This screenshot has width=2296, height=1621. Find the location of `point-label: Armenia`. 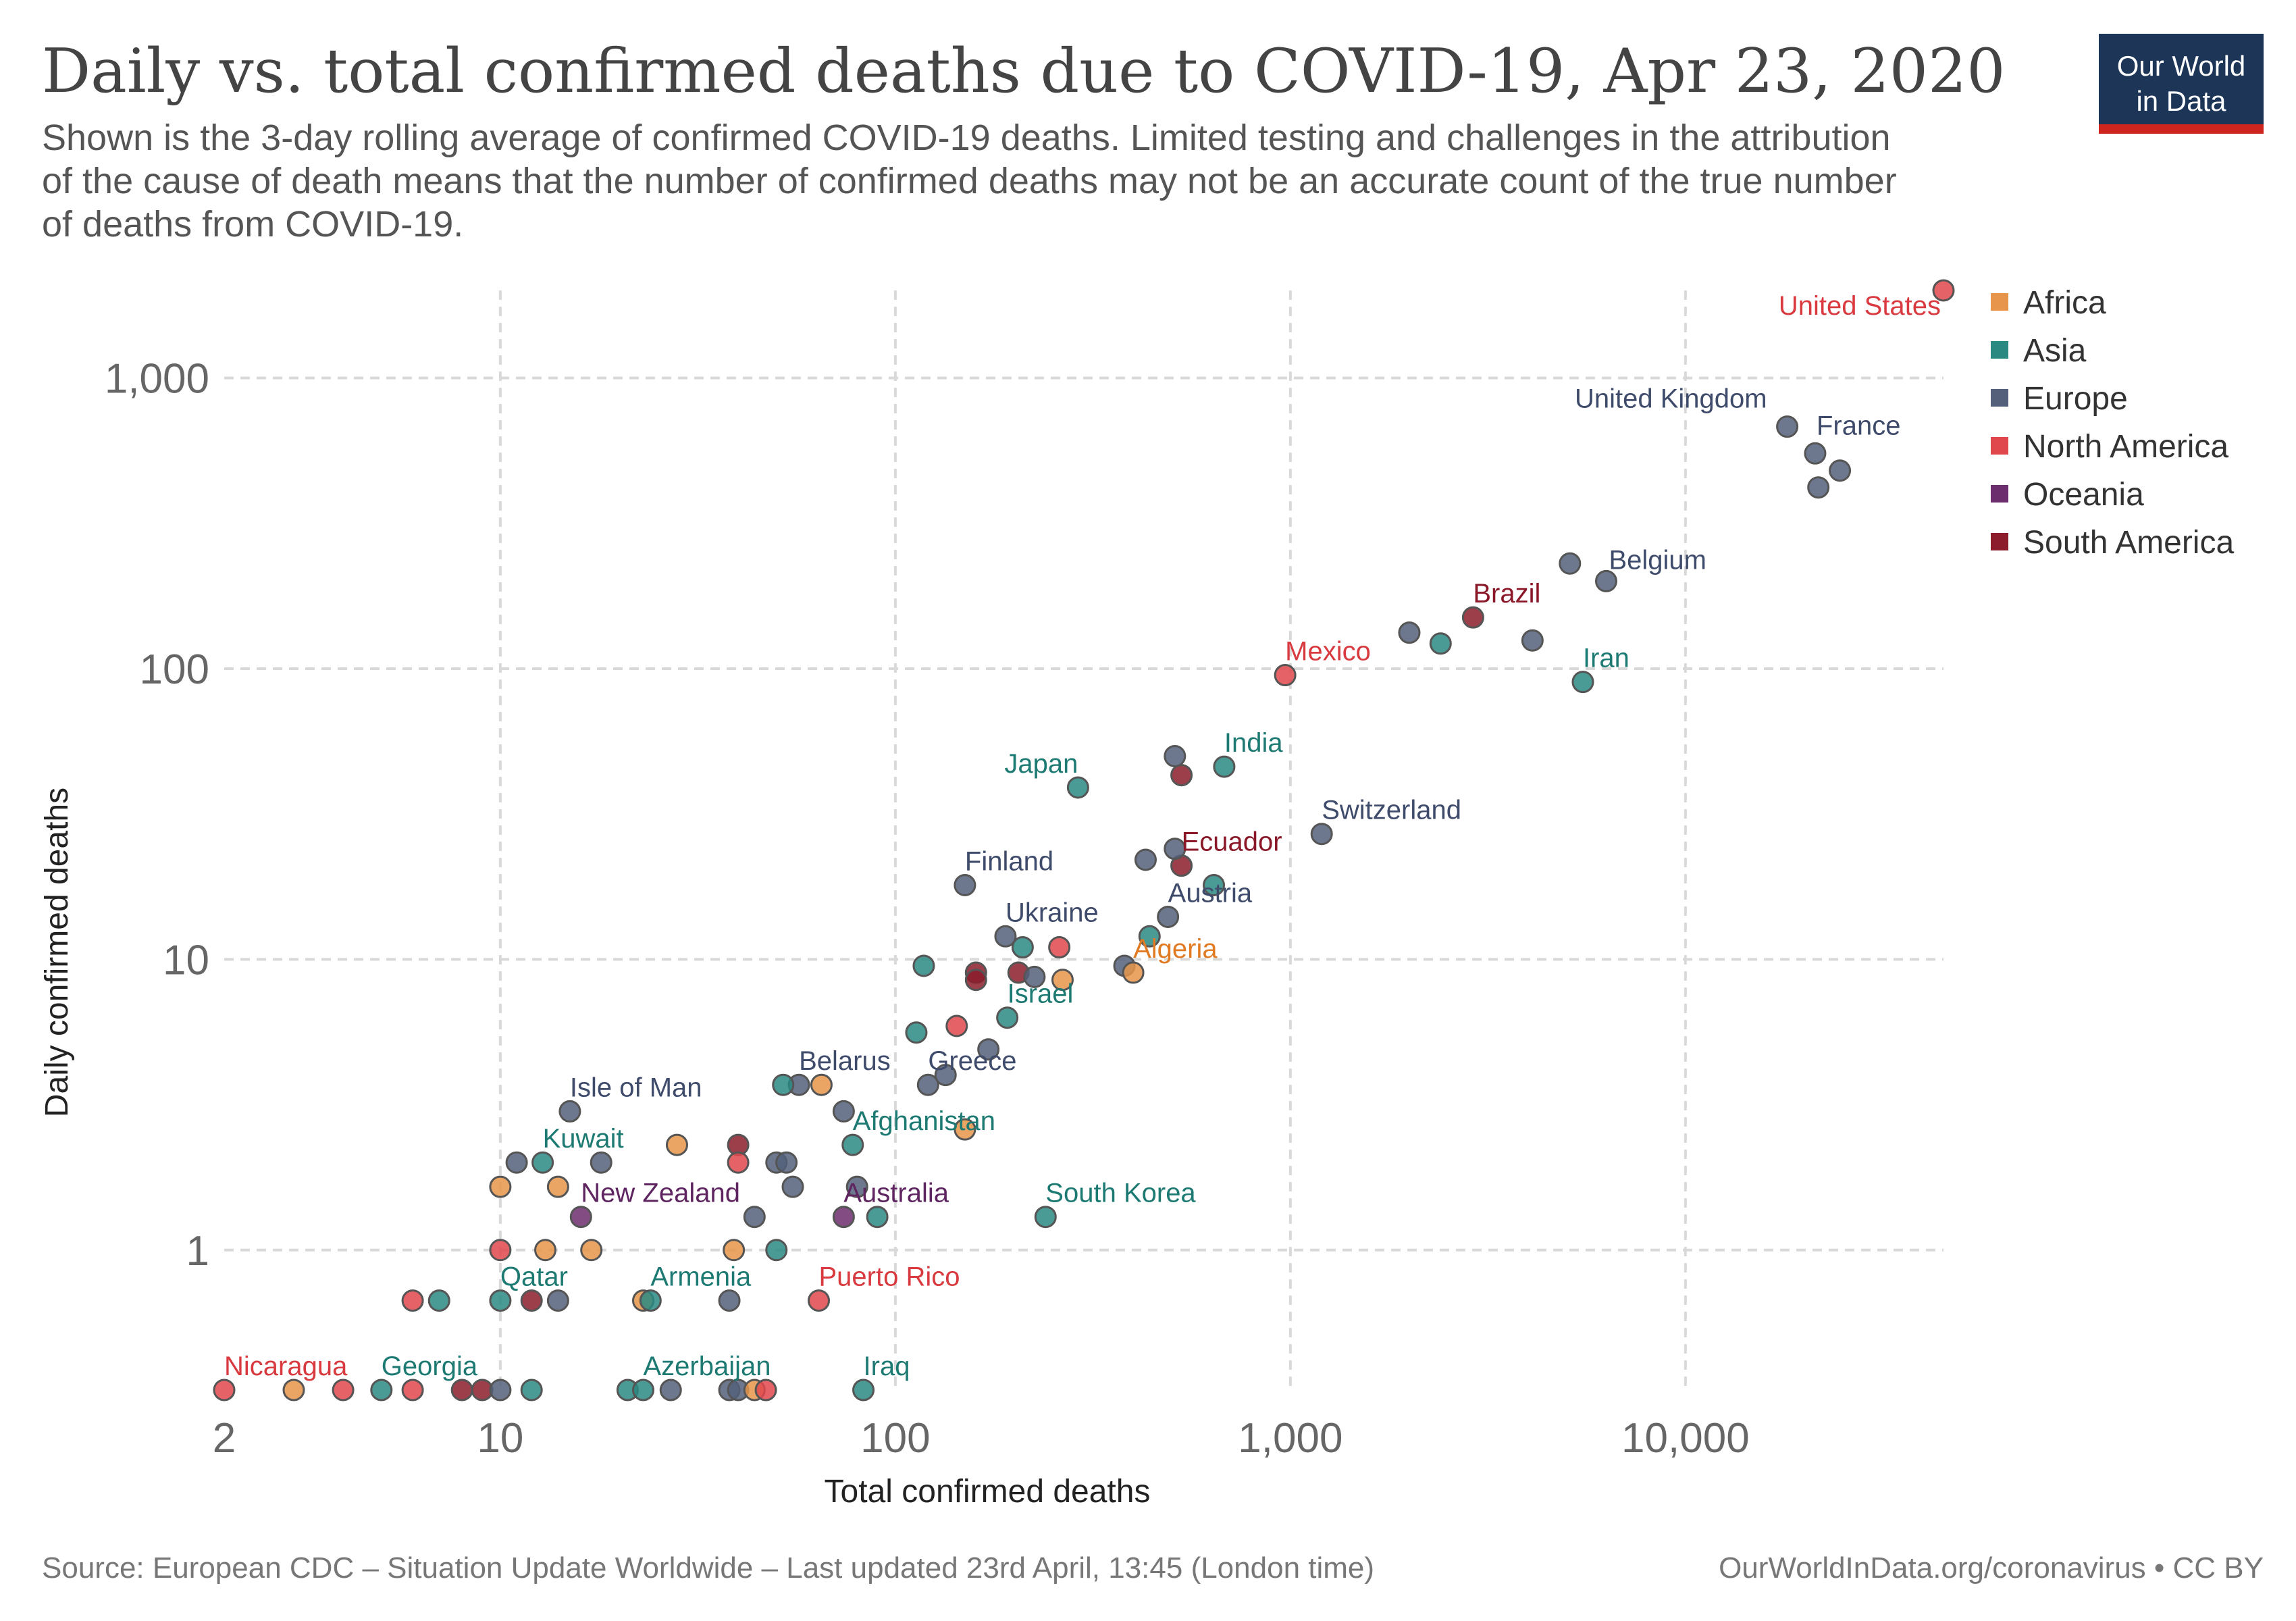

point-label: Armenia is located at coordinates (701, 1277).